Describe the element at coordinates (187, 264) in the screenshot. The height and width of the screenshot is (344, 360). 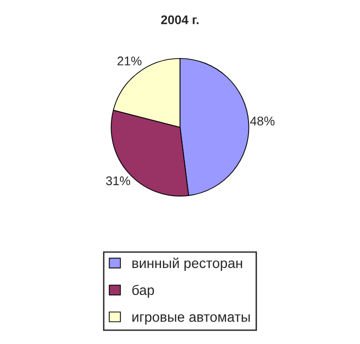
I see `legend-label: винный ресторан` at that location.